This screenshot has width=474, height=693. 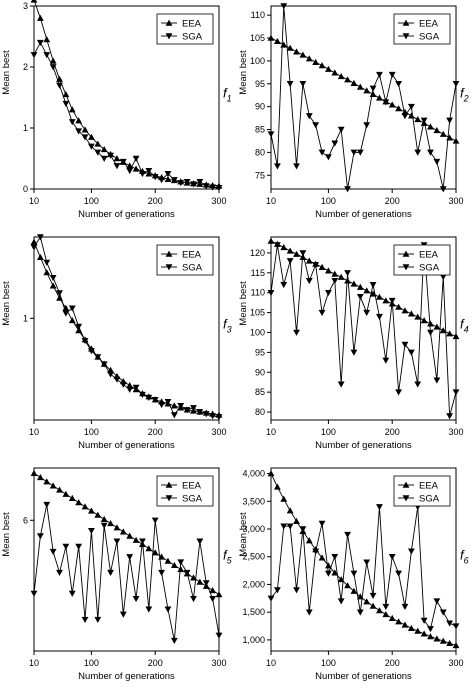 I want to click on series-line-sga, so click(x=126, y=572).